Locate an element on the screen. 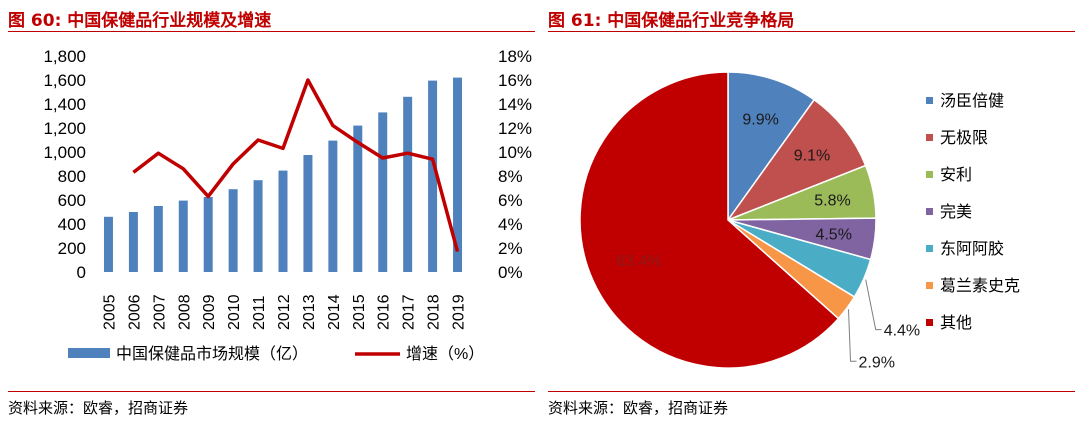 The image size is (1080, 424). bar-2015 is located at coordinates (358, 198).